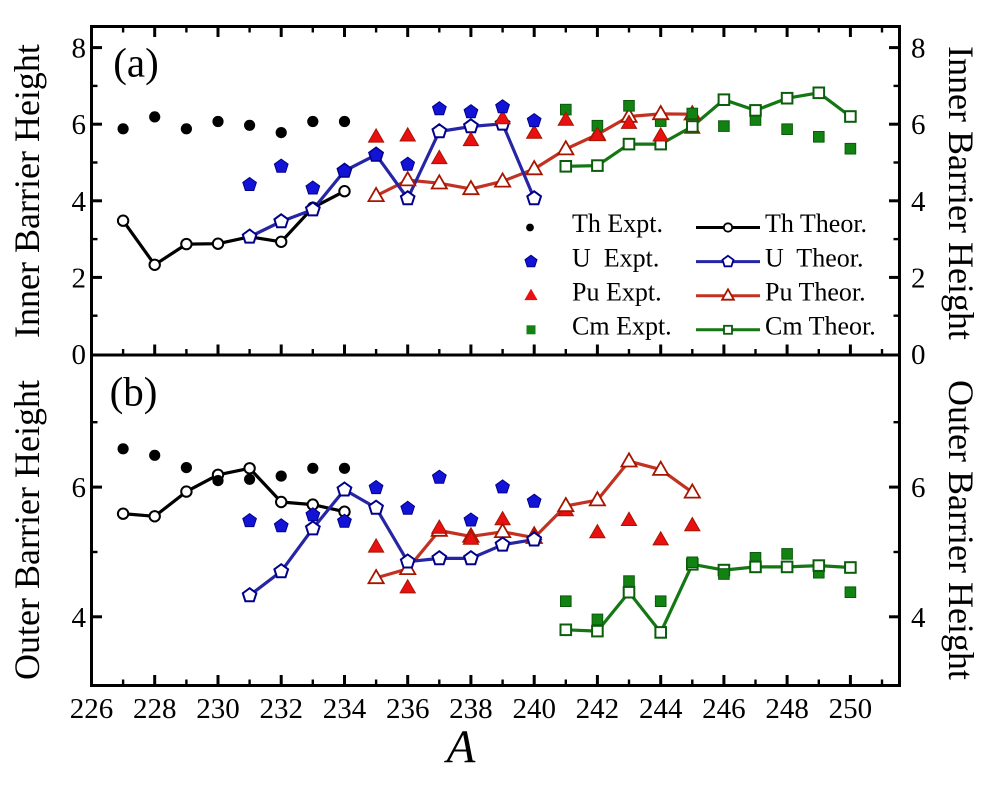  What do you see at coordinates (471, 709) in the screenshot?
I see `svg-text: 238` at bounding box center [471, 709].